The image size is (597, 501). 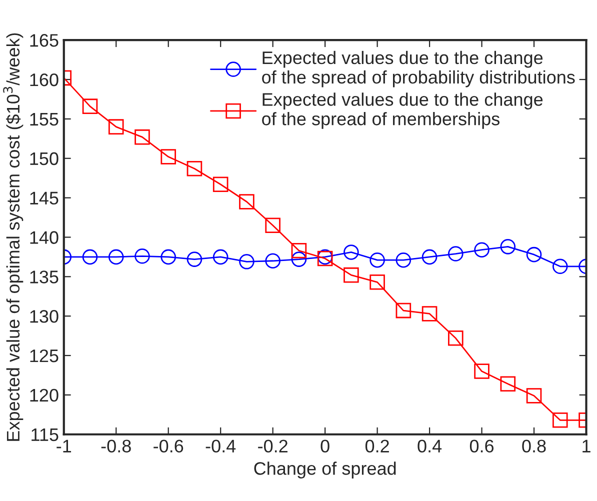 I want to click on x-axis-title: Change of spread, so click(x=325, y=470).